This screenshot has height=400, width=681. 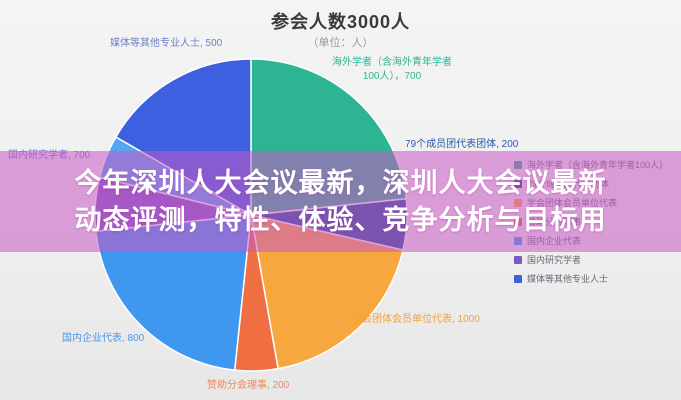 What do you see at coordinates (416, 319) in the screenshot?
I see `pie-slice-label: 学会团体会员单位代表, 1000` at bounding box center [416, 319].